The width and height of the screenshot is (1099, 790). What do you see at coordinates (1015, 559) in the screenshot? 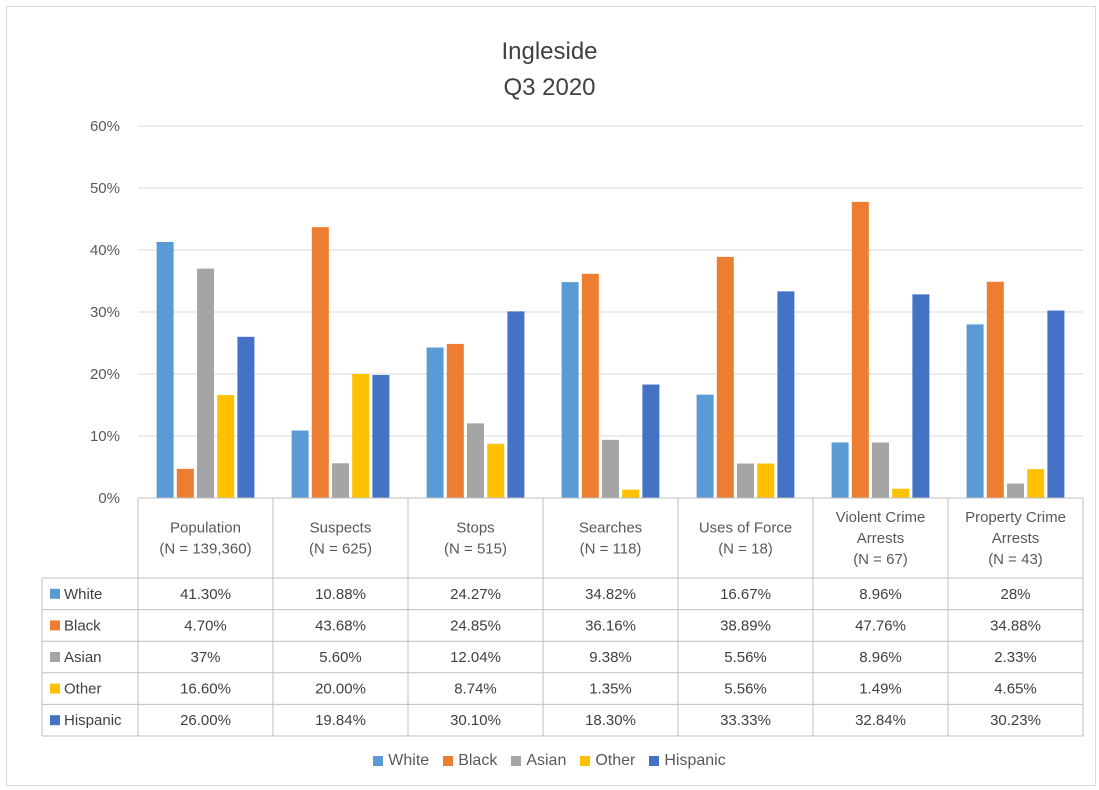
I see `category-label: (N = 43)` at bounding box center [1015, 559].